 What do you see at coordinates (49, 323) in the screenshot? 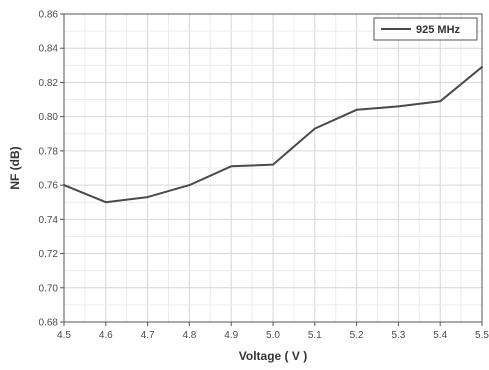
I see `y-tick-label: 0.68` at bounding box center [49, 323].